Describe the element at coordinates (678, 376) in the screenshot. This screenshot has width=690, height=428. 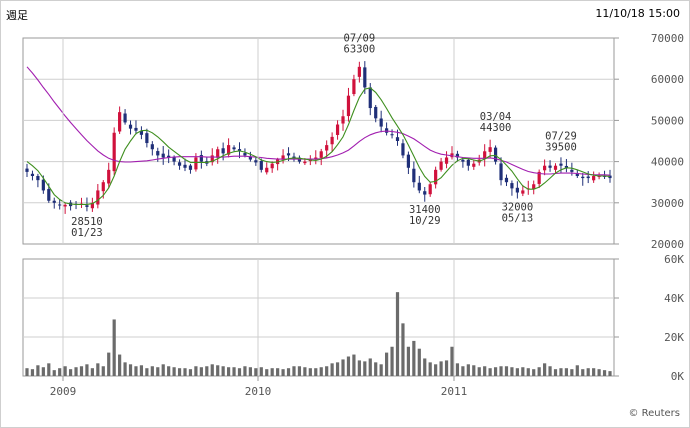
I see `volume-tick-label: 0K` at that location.